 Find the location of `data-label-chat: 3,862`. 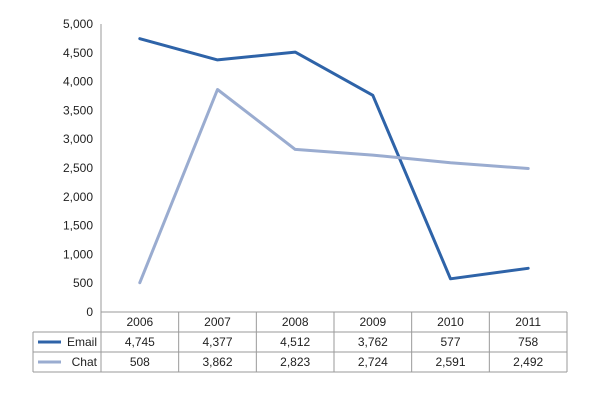

data-label-chat: 3,862 is located at coordinates (217, 362).